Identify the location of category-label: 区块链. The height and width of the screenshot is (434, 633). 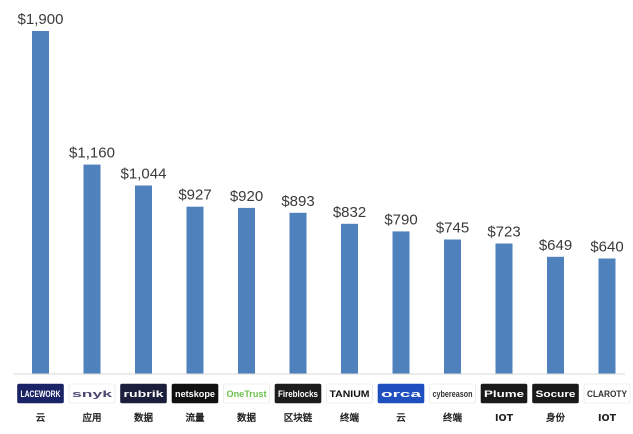
(298, 418).